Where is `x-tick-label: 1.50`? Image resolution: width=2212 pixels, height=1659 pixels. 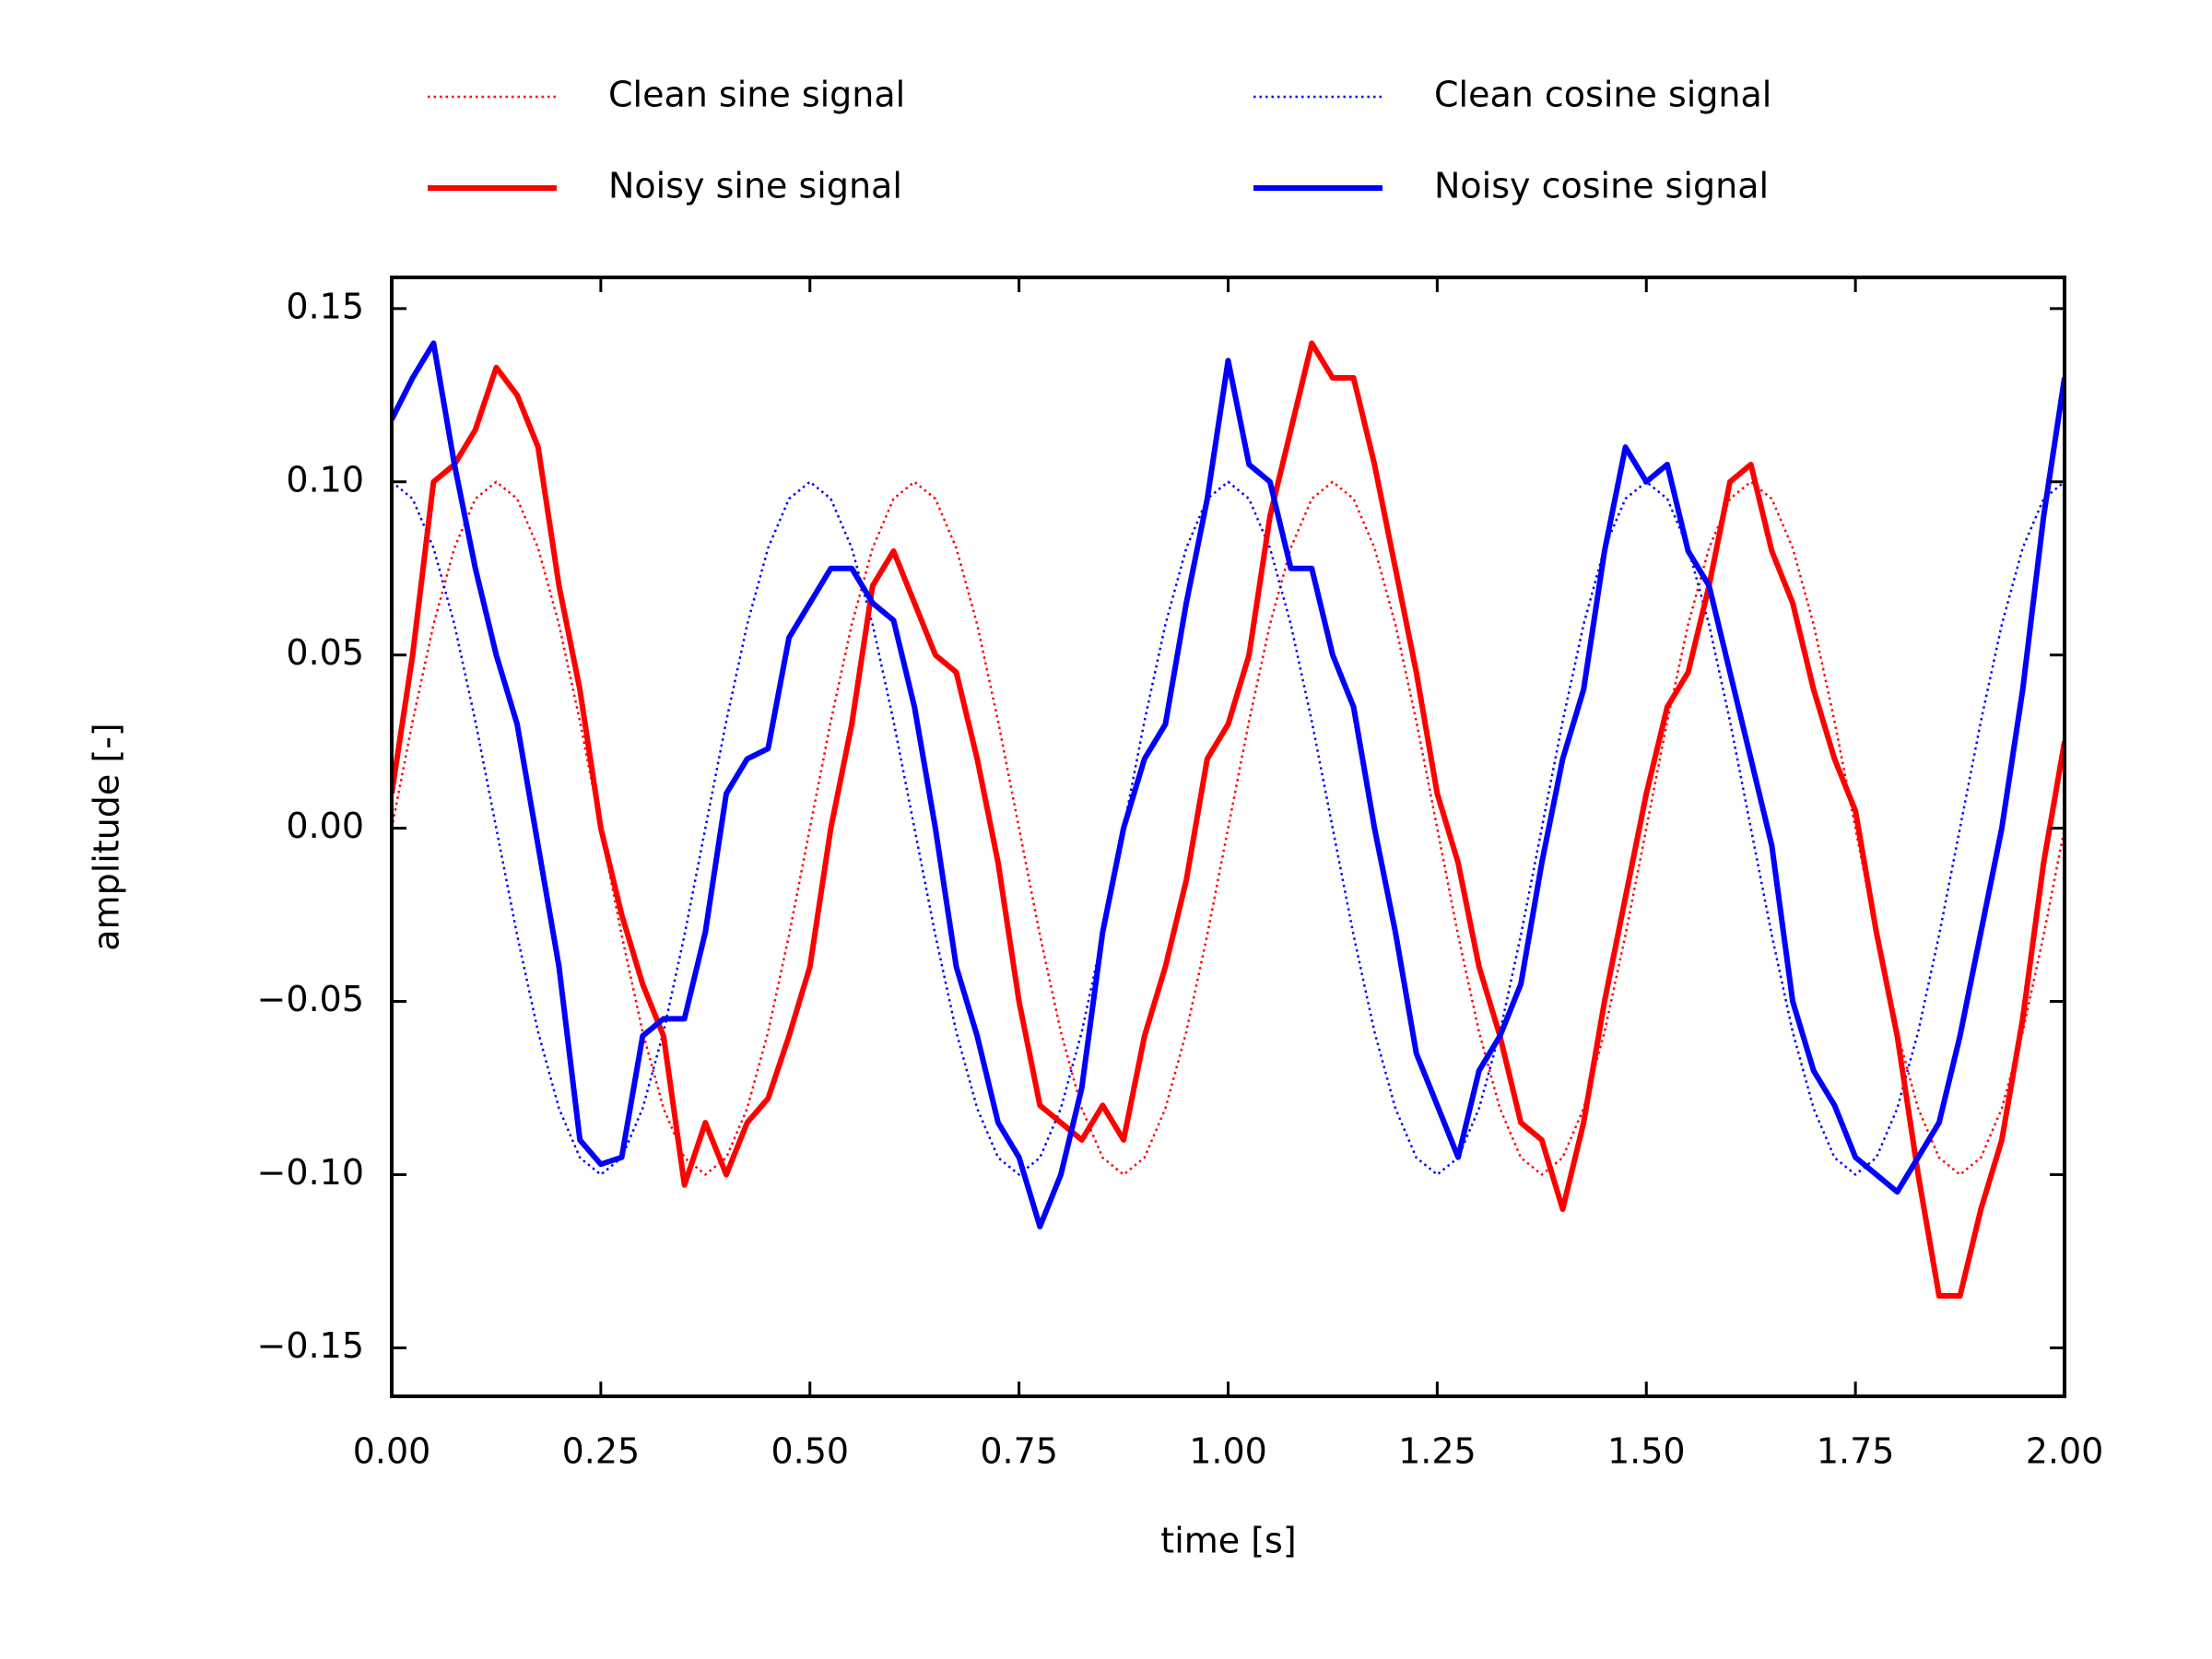
x-tick-label: 1.50 is located at coordinates (1646, 1451).